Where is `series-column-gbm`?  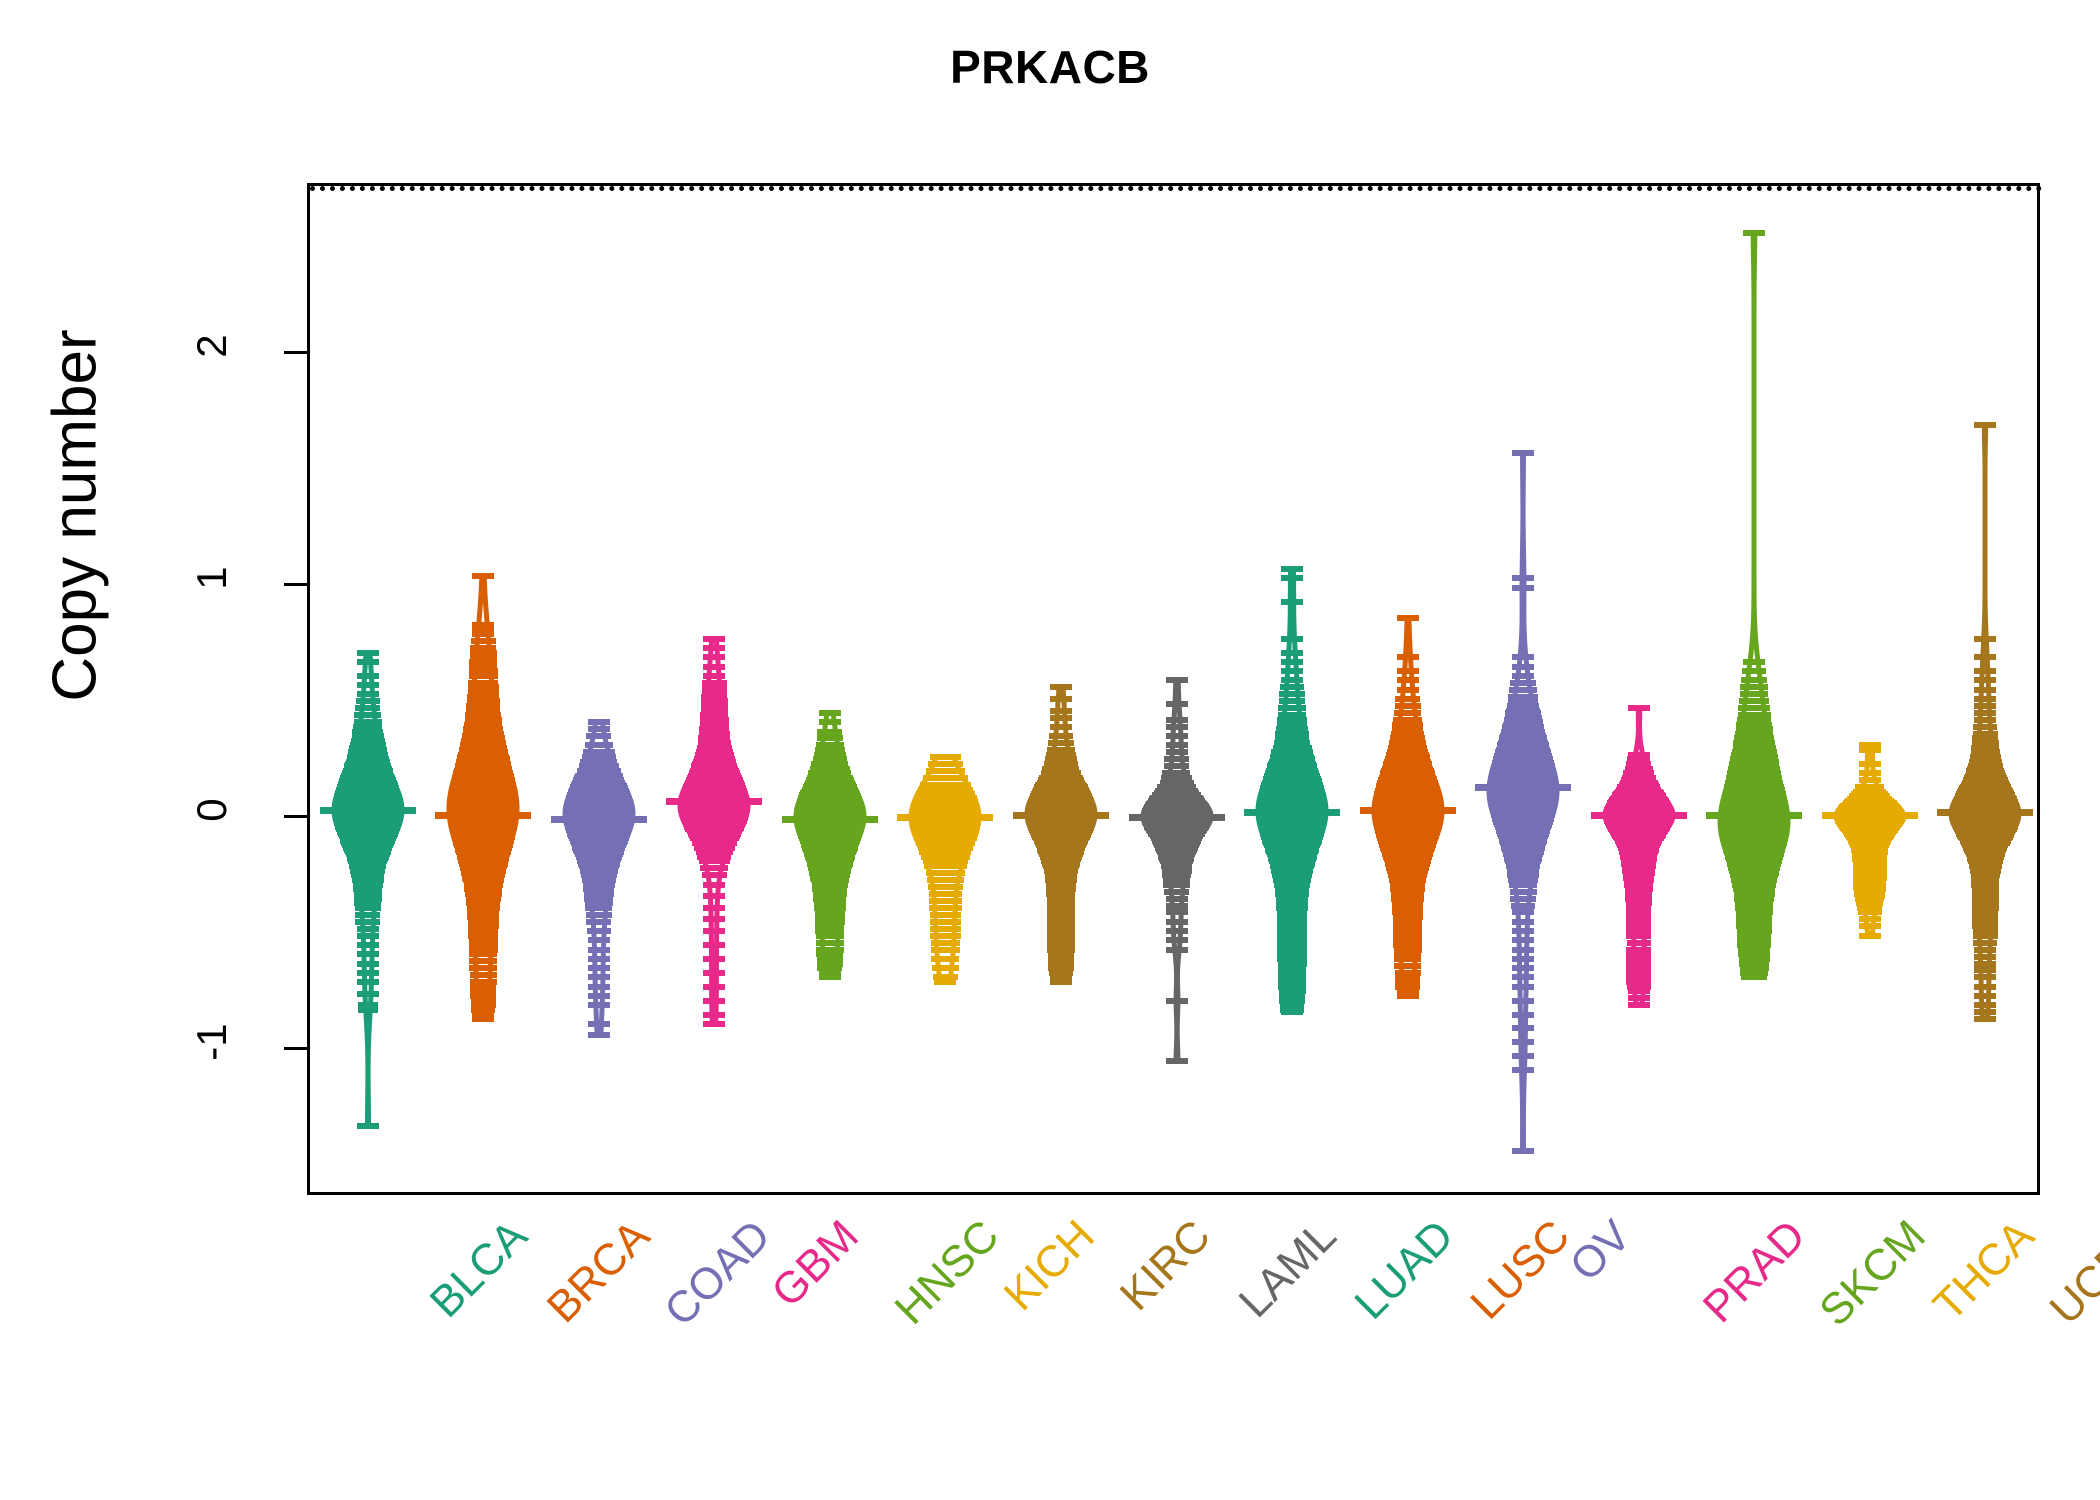 series-column-gbm is located at coordinates (714, 692).